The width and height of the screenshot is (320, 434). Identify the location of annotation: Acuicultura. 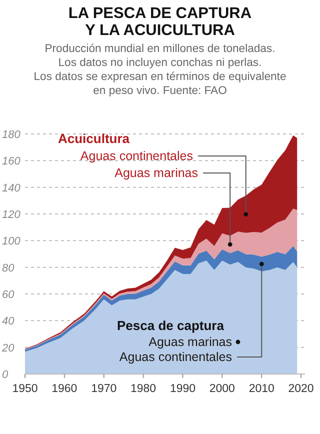
(94, 138).